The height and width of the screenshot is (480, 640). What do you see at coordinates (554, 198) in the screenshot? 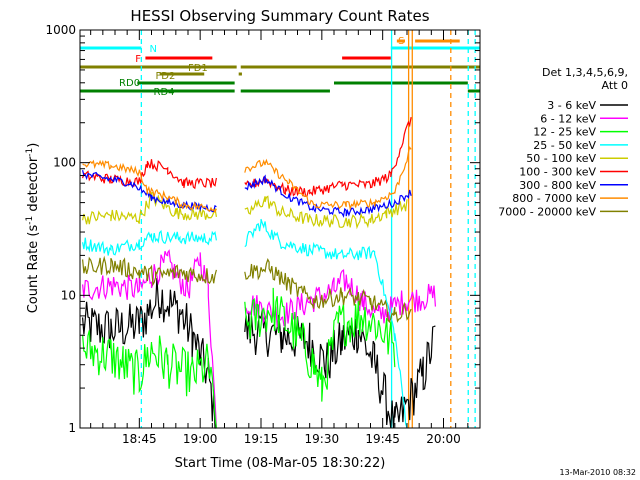
I see `legend-entry-label: 800 - 7000 keV` at bounding box center [554, 198].